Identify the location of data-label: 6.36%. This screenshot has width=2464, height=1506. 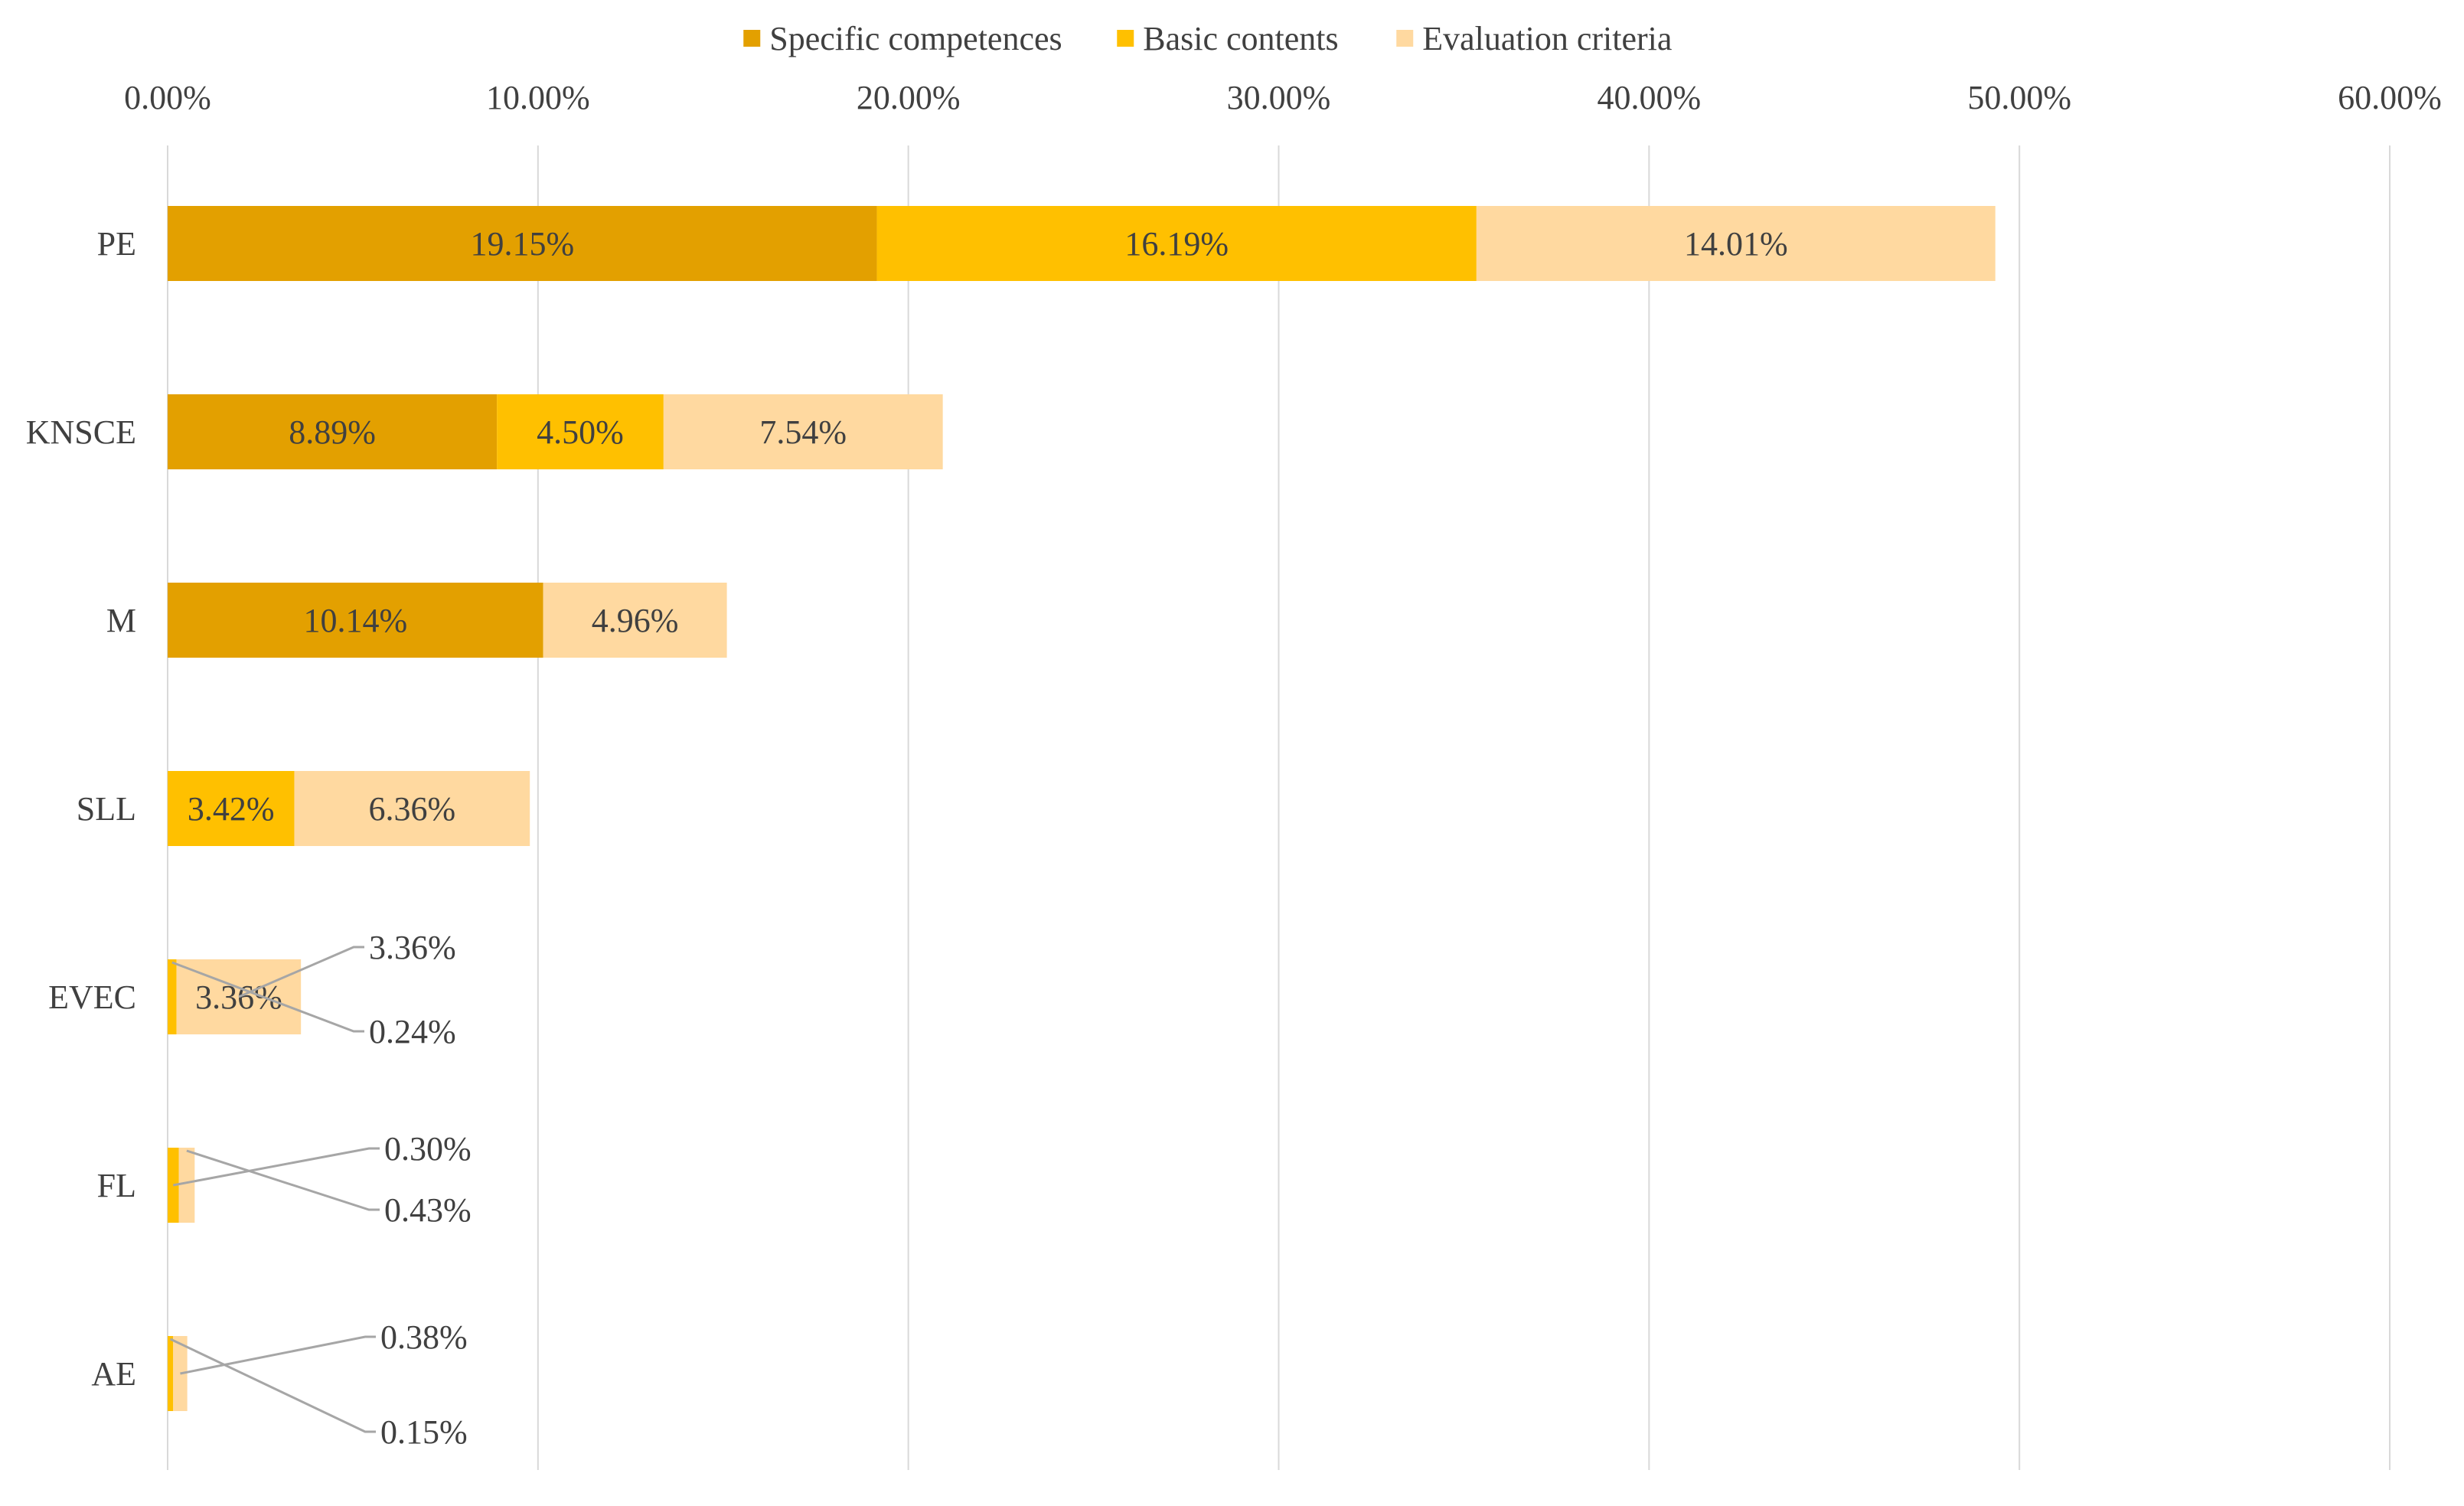
(412, 809).